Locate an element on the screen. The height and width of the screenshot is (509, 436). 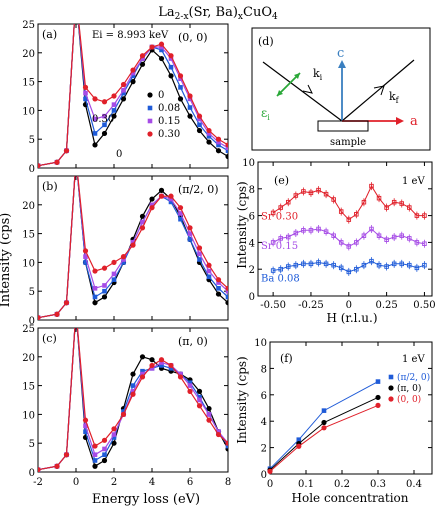
panel-note: 1 eV is located at coordinates (413, 181).